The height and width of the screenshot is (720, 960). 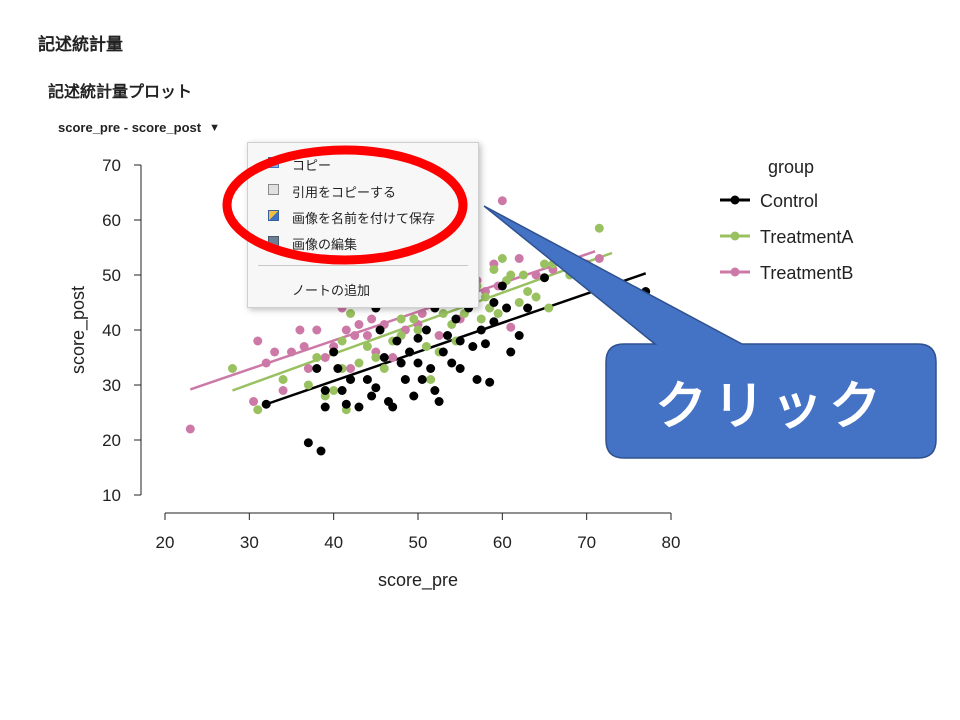 What do you see at coordinates (806, 273) in the screenshot?
I see `legend-label: TreatmentB` at bounding box center [806, 273].